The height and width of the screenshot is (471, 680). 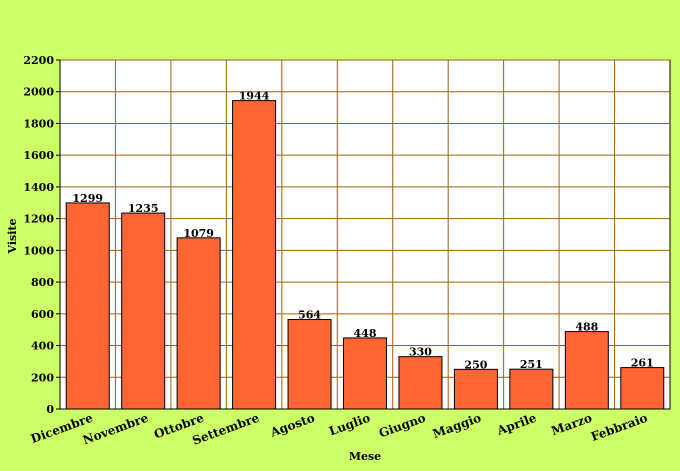 I want to click on y-tick-label: 1000, so click(x=38, y=250).